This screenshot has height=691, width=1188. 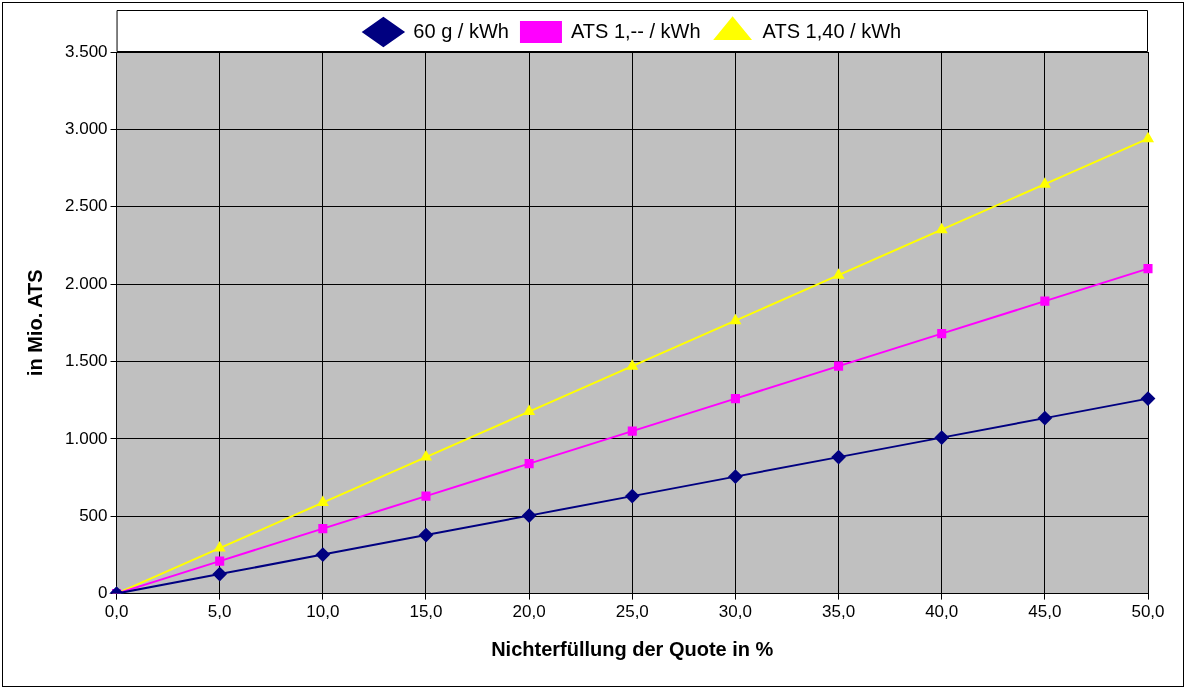 I want to click on x-tick-label: 5,0, so click(x=219, y=612).